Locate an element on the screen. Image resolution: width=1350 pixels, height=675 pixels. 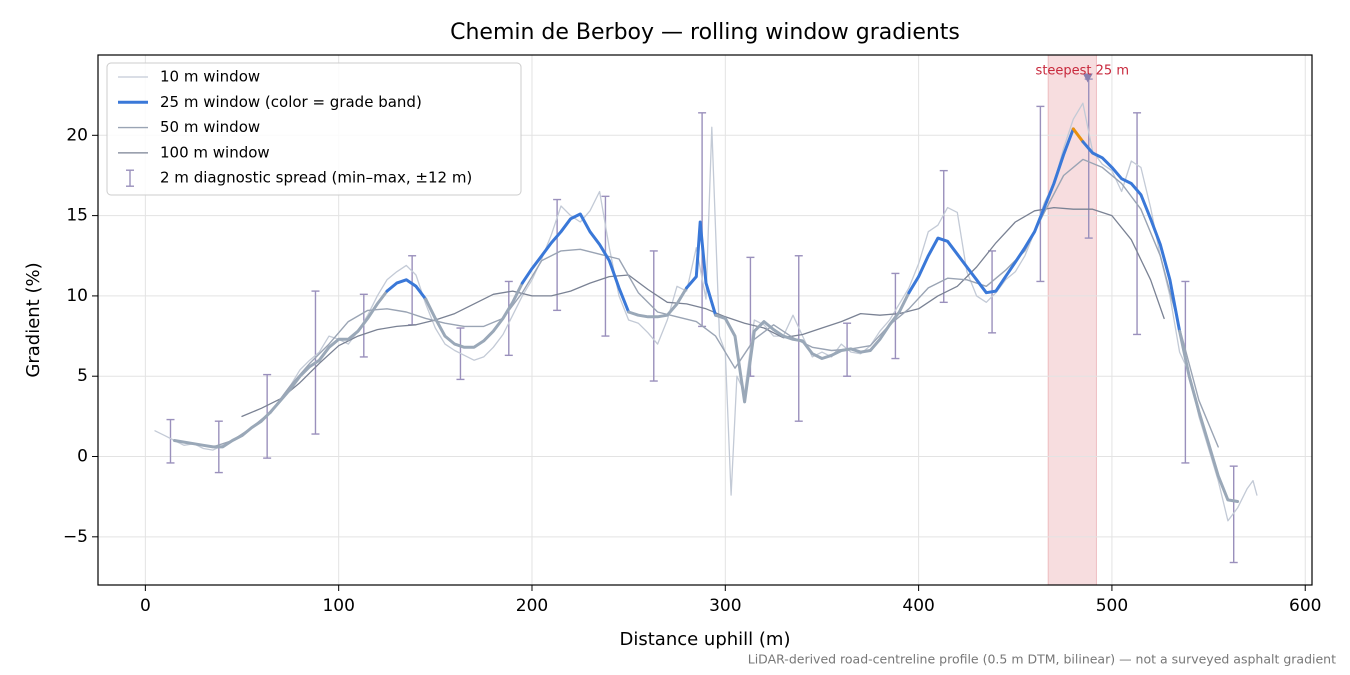
y-tick-label: 15 is located at coordinates (77, 216).